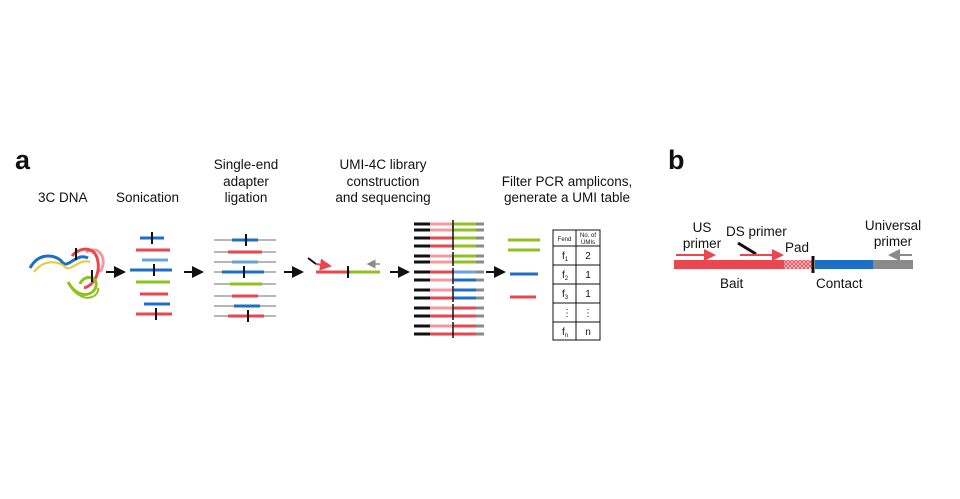  I want to click on step-label-filter-line2: generate a UMI table, so click(567, 197).